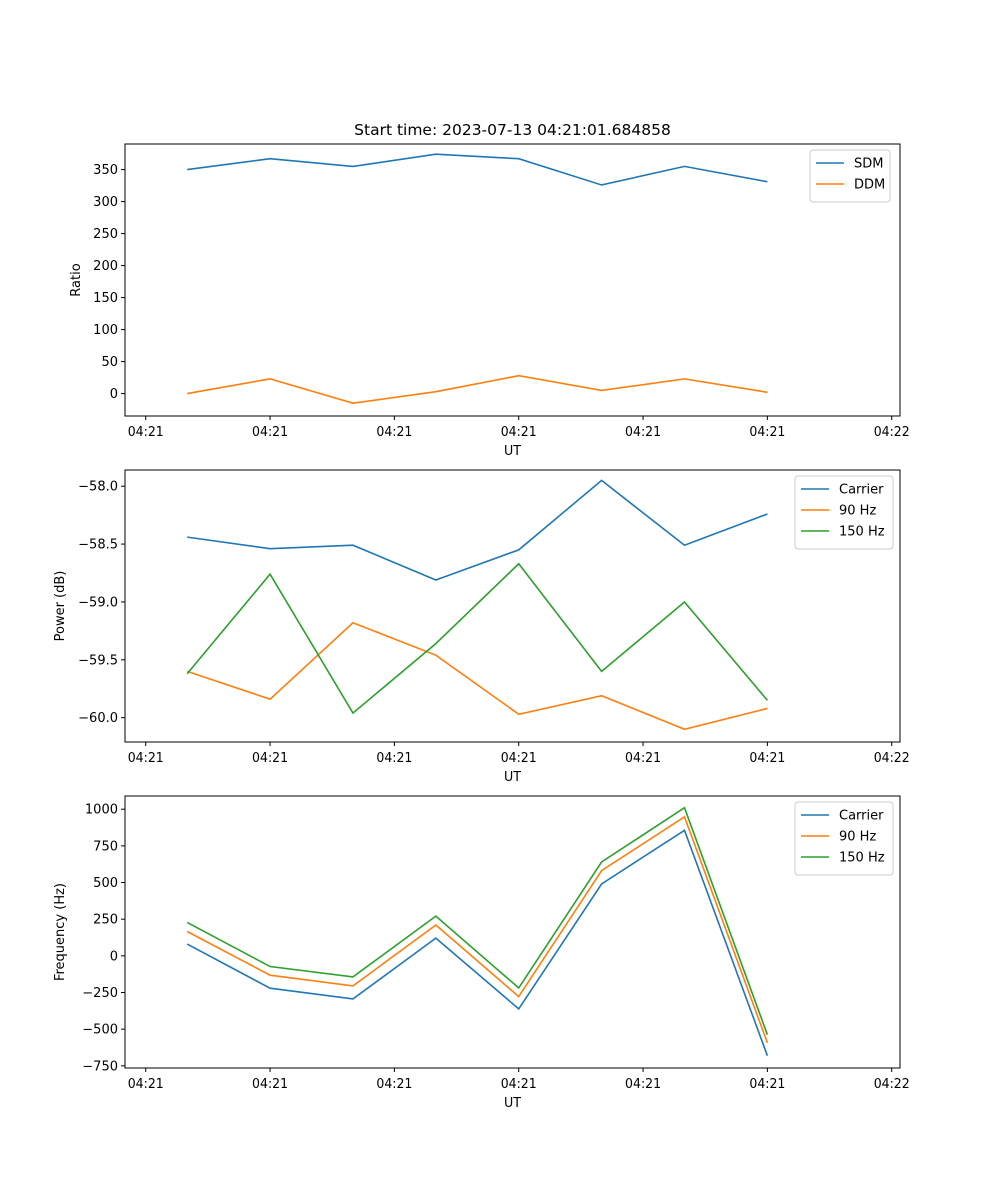 The image size is (1000, 1200). I want to click on y-tick-label: 500, so click(105, 883).